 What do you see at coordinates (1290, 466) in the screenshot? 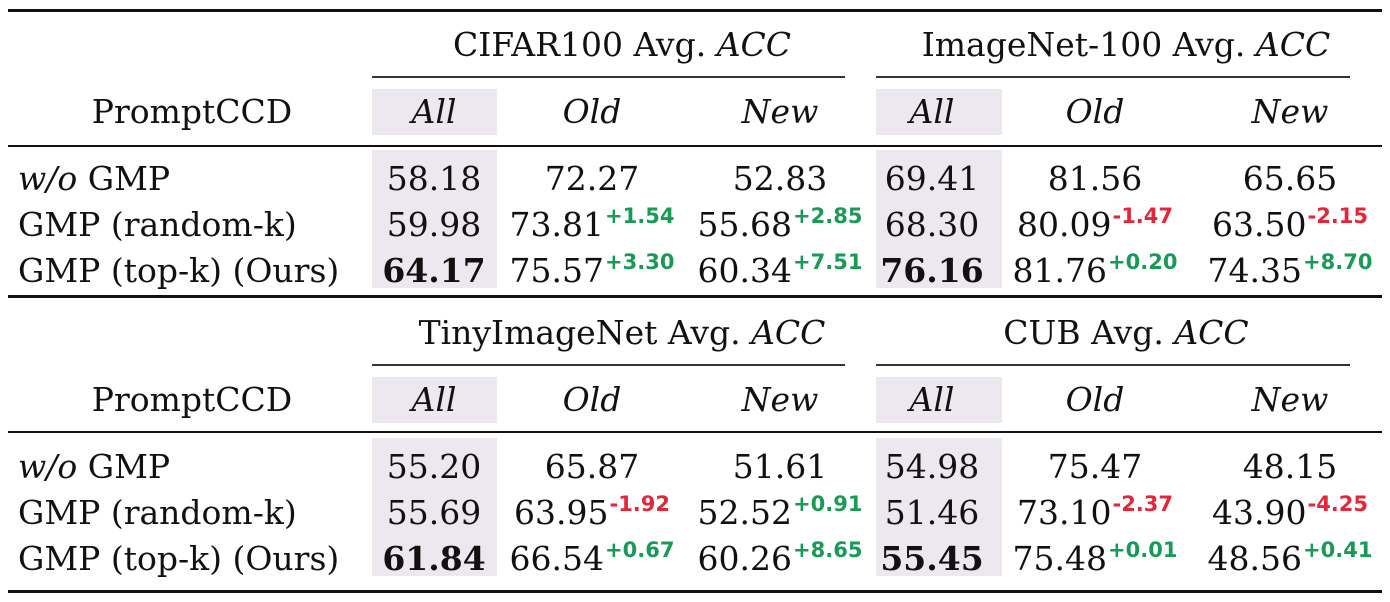
I see `cell-value: 48.15` at bounding box center [1290, 466].